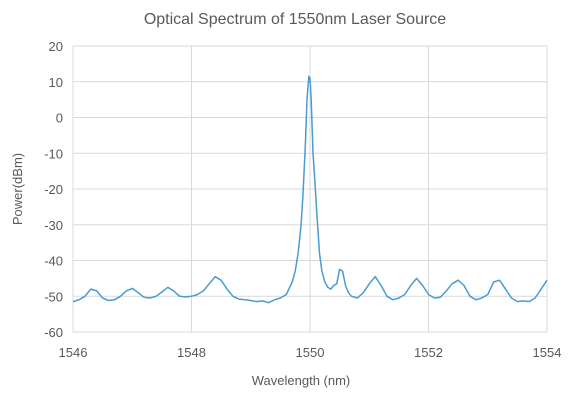  I want to click on x-tick-label: 1552, so click(428, 352).